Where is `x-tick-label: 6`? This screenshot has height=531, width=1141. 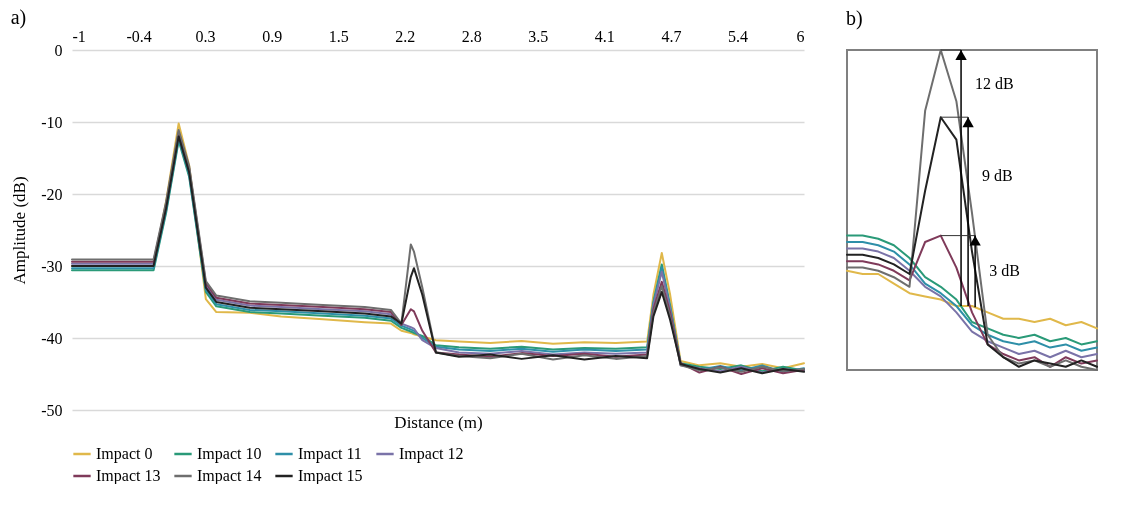
x-tick-label: 6 is located at coordinates (800, 36).